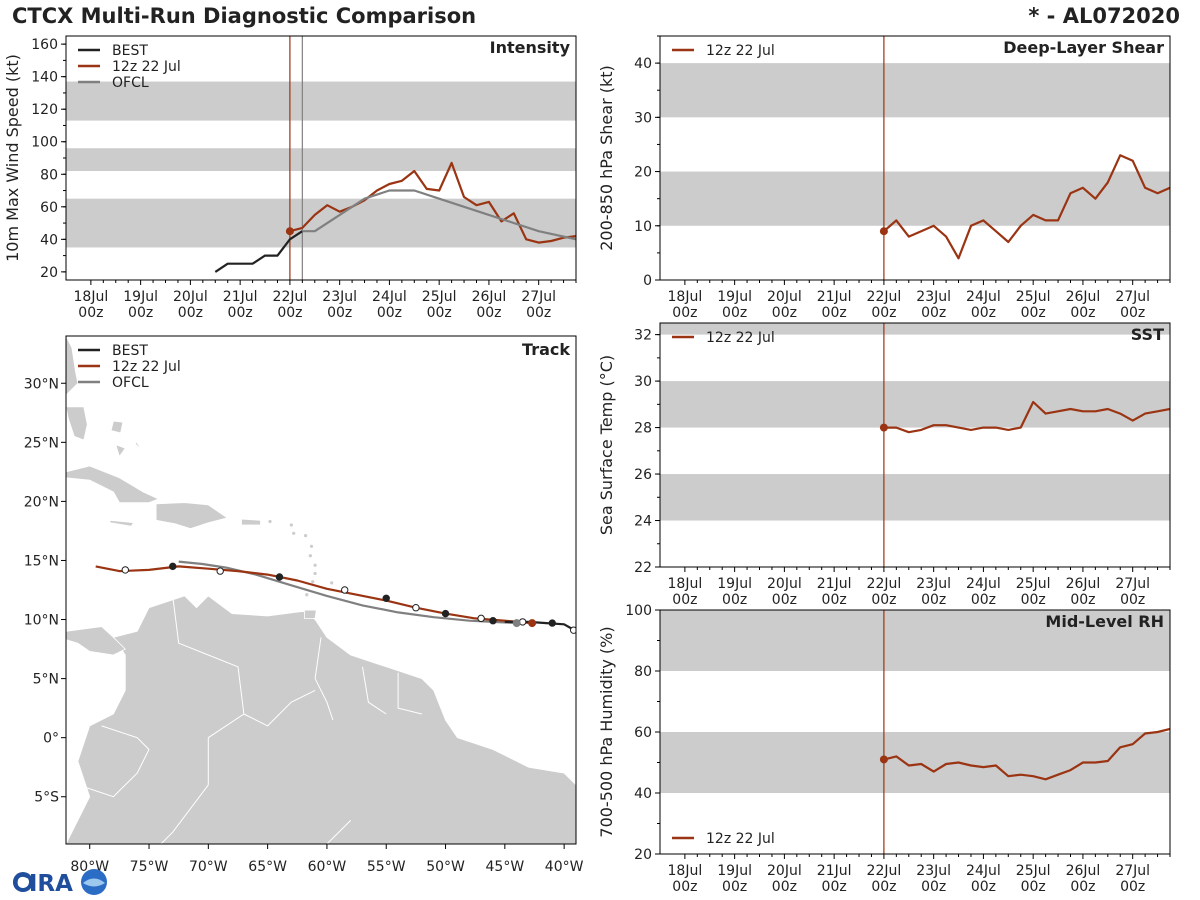 The width and height of the screenshot is (1200, 900). I want to click on shear-xtick-label: 21Jul, so click(834, 297).